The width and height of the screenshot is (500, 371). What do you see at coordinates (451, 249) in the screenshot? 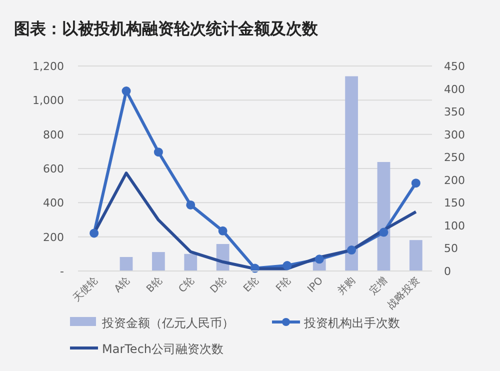
I see `y2-tick-label: 50` at bounding box center [451, 249].